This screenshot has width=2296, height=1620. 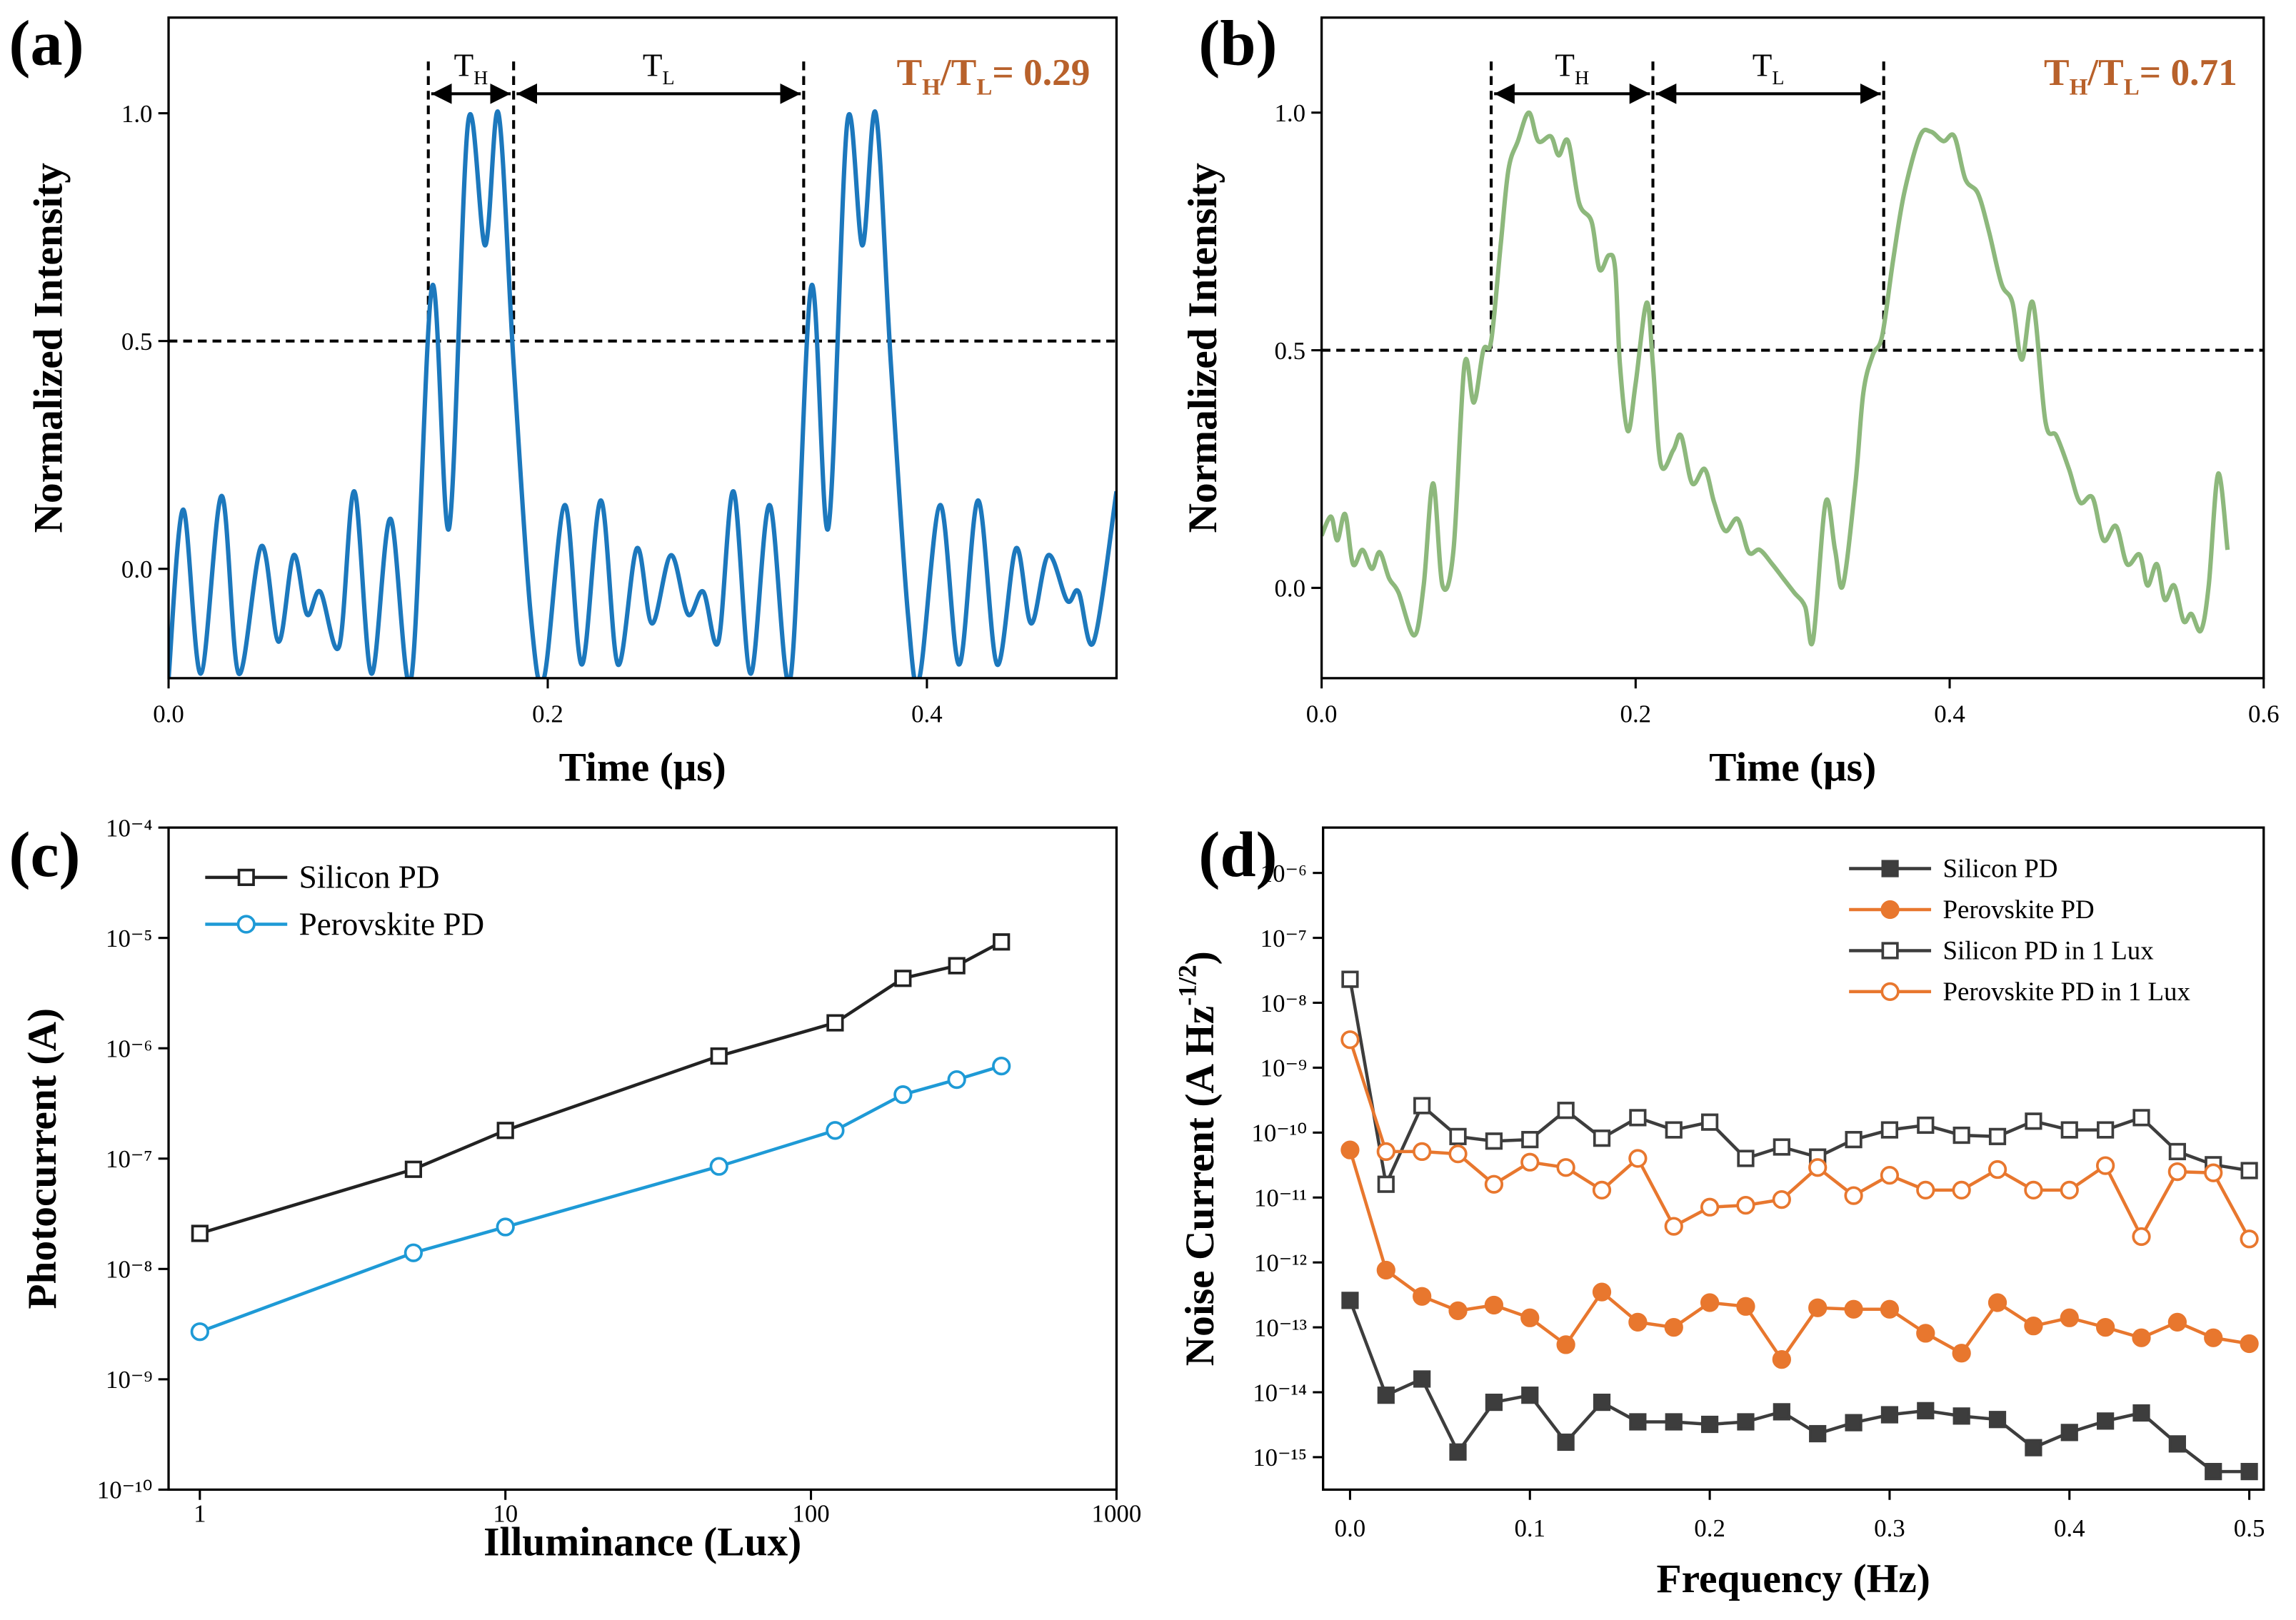 What do you see at coordinates (1778, 78) in the screenshot?
I see `text-part: L` at bounding box center [1778, 78].